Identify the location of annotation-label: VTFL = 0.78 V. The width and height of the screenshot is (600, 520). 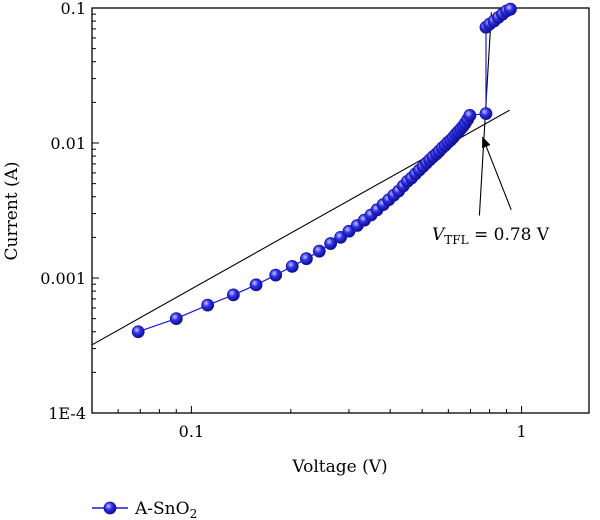
(491, 236).